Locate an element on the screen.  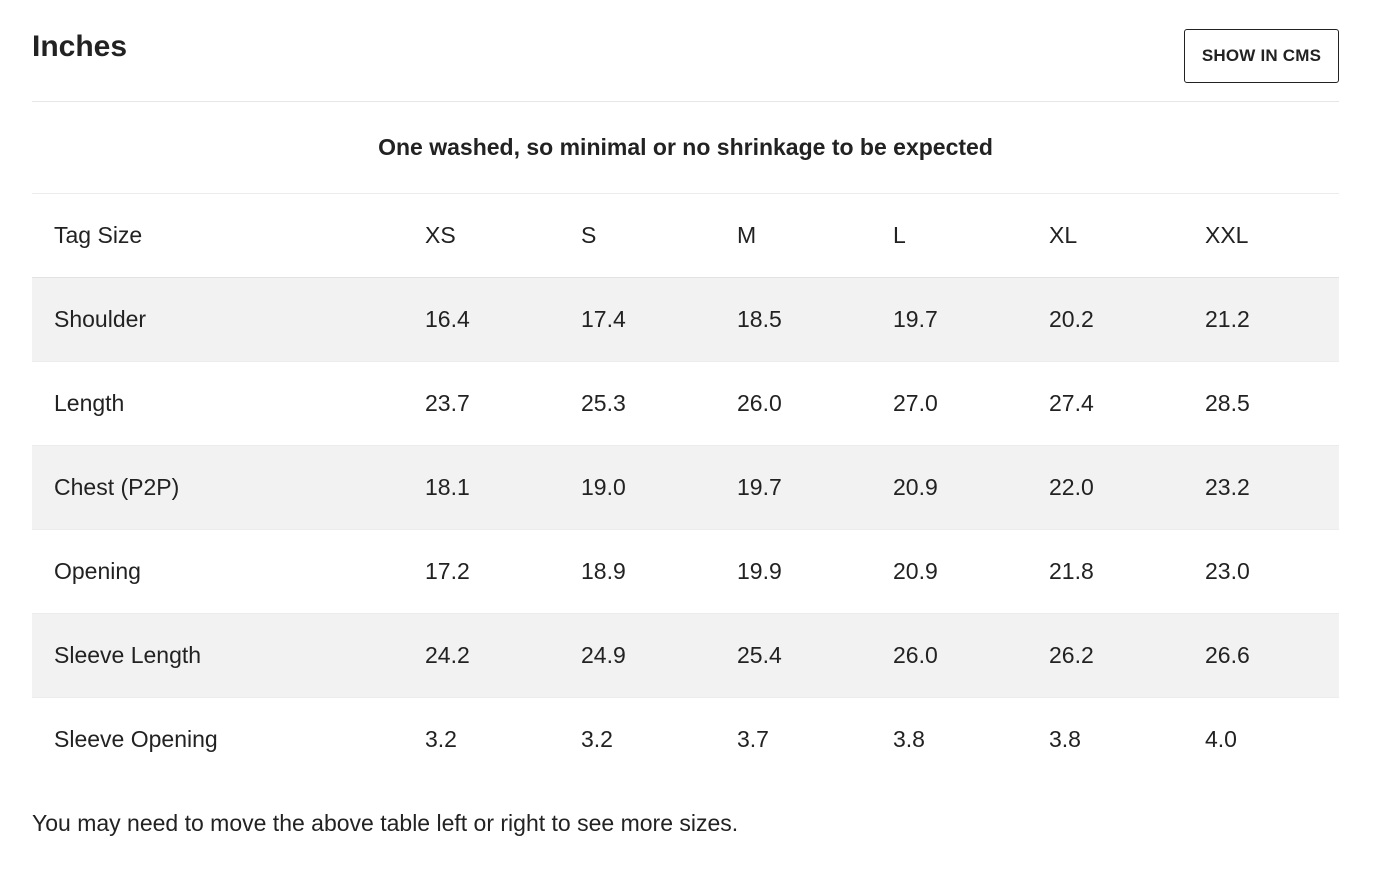
size-header-s: S is located at coordinates (637, 236).